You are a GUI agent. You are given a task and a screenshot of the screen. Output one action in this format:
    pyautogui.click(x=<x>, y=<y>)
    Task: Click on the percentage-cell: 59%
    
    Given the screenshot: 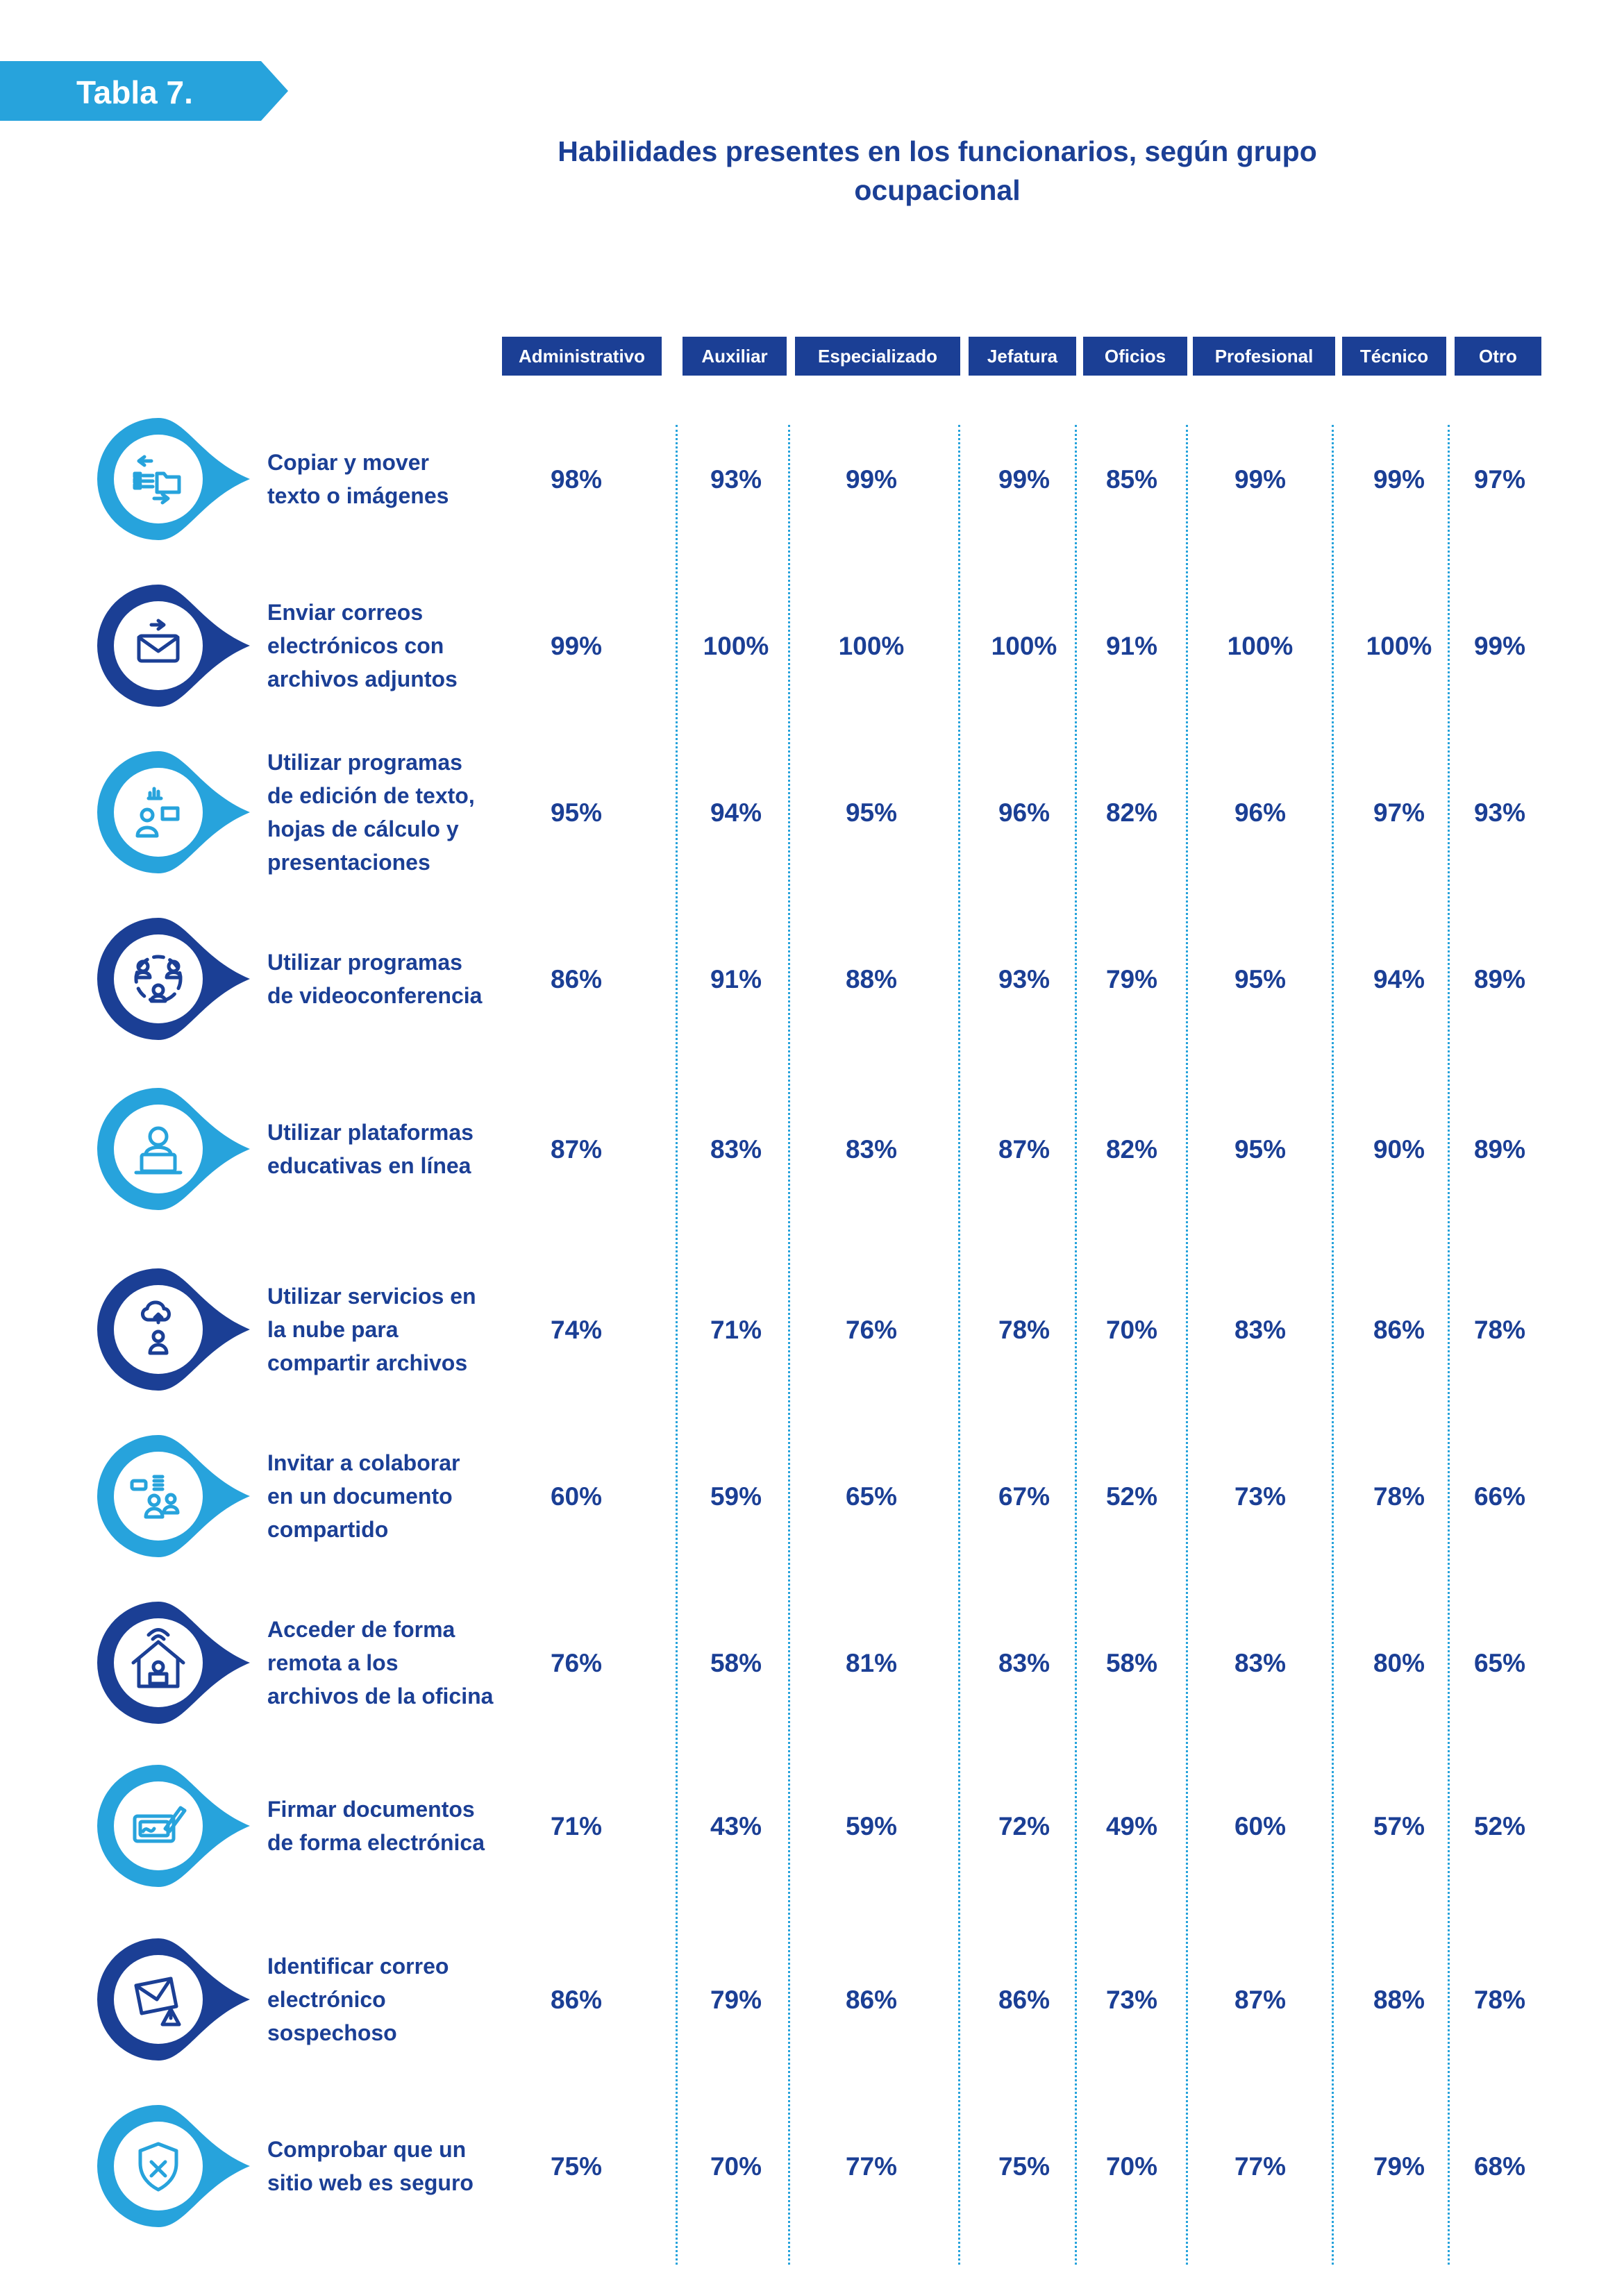 What is the action you would take?
    pyautogui.click(x=736, y=1497)
    